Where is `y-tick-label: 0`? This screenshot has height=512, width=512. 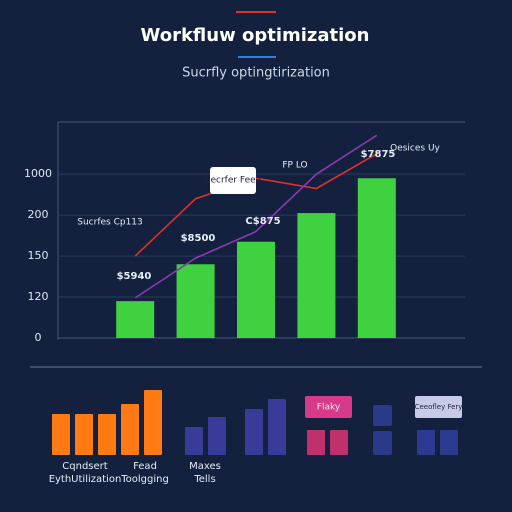 y-tick-label: 0 is located at coordinates (38, 337).